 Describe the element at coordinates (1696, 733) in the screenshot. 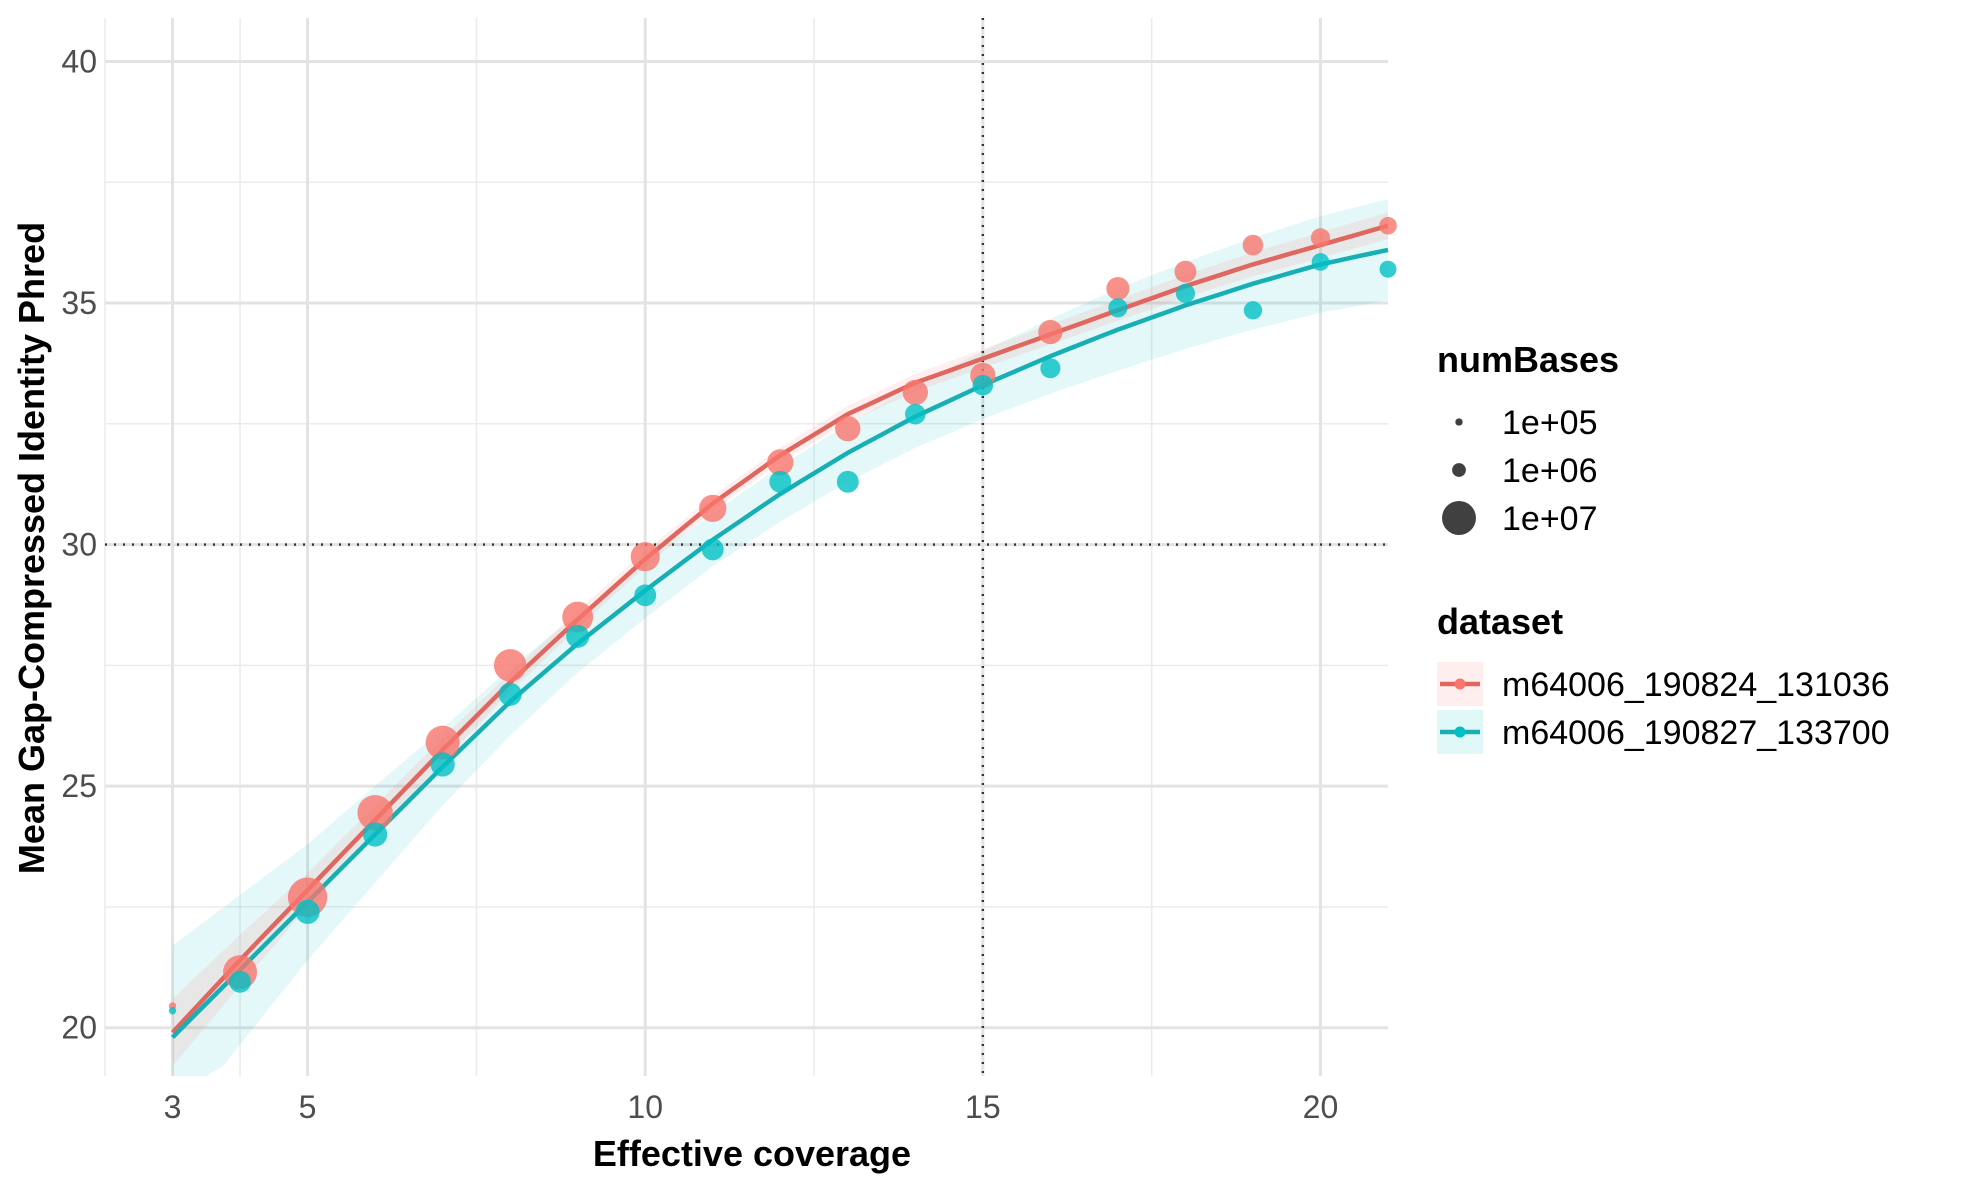

I see `color-legend-label: m64006_190827_133700` at that location.